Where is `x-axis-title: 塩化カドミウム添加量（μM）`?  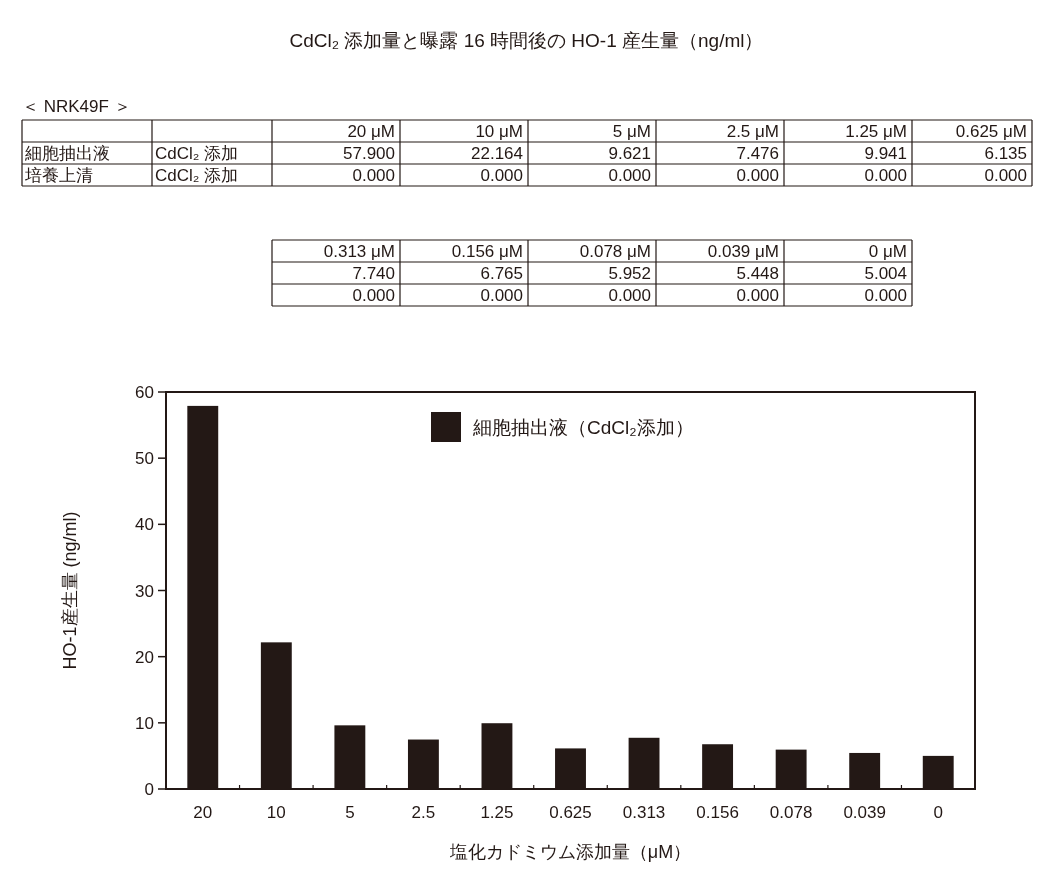
x-axis-title: 塩化カドミウム添加量（μM） is located at coordinates (570, 852).